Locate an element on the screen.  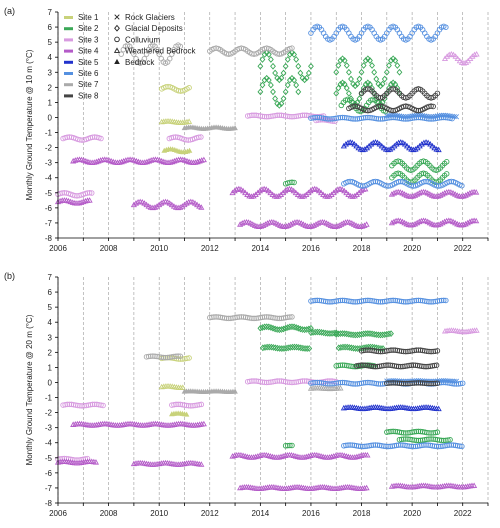
legend-label-site2: Site 2 is located at coordinates (88, 28).